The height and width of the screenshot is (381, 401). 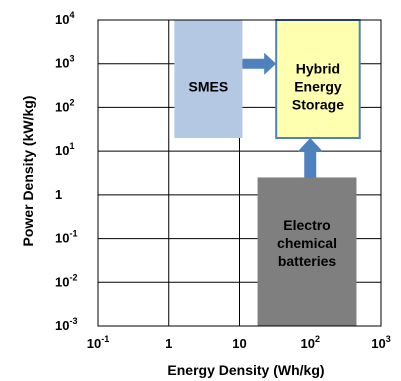 What do you see at coordinates (318, 87) in the screenshot?
I see `region-label: Energy` at bounding box center [318, 87].